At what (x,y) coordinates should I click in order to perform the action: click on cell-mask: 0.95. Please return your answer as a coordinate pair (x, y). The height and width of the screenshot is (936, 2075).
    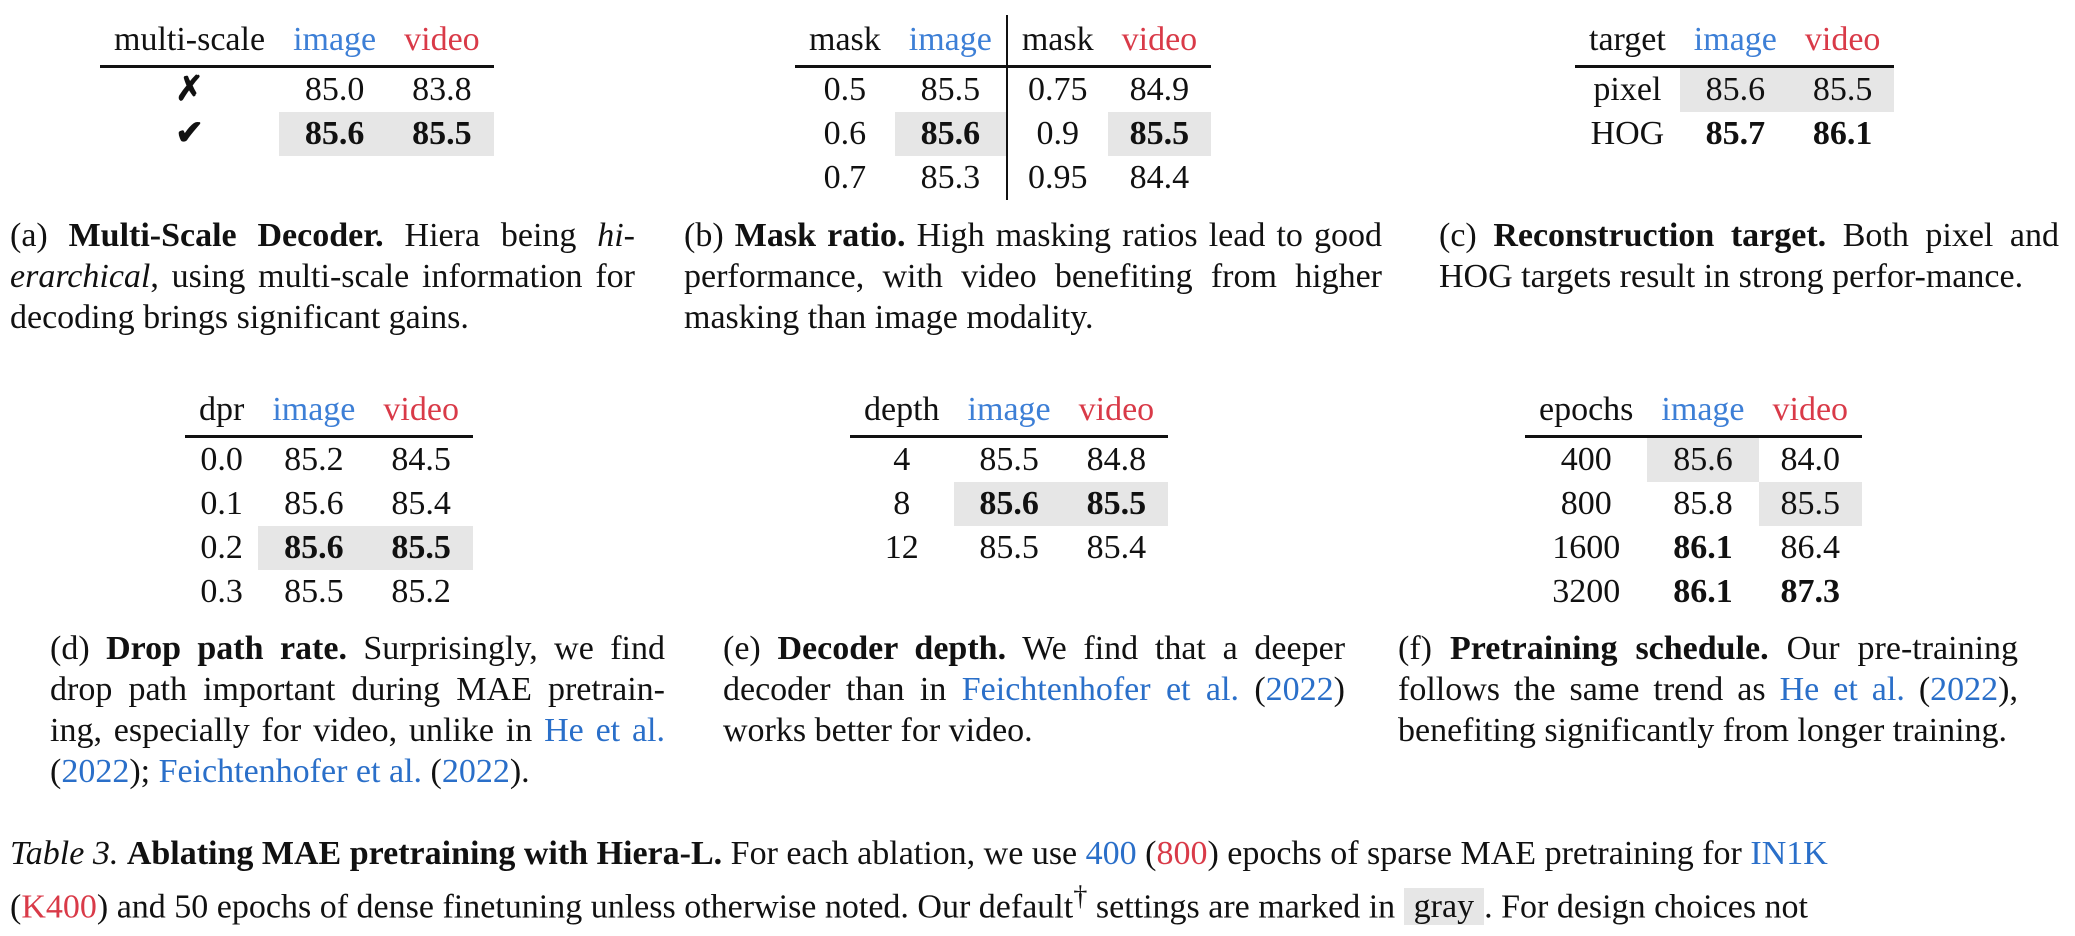
    Looking at the image, I should click on (1056, 178).